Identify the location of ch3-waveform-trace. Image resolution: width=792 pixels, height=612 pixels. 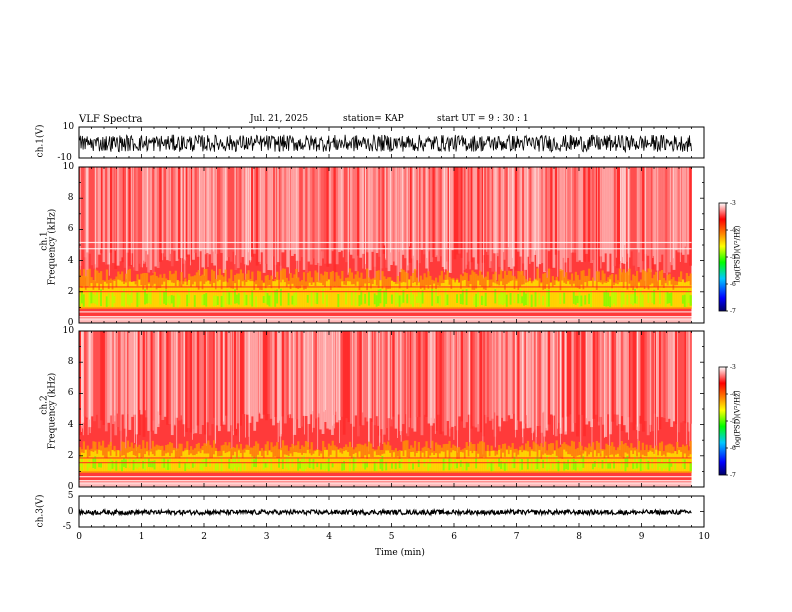
(385, 512).